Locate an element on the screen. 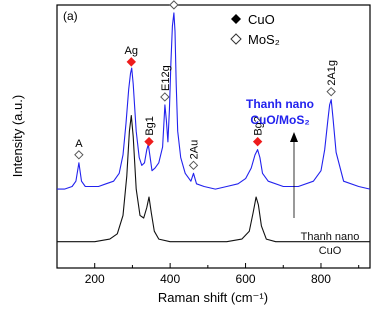 Image resolution: width=375 pixels, height=320 pixels. x-tick-label-200: 200 is located at coordinates (95, 279).